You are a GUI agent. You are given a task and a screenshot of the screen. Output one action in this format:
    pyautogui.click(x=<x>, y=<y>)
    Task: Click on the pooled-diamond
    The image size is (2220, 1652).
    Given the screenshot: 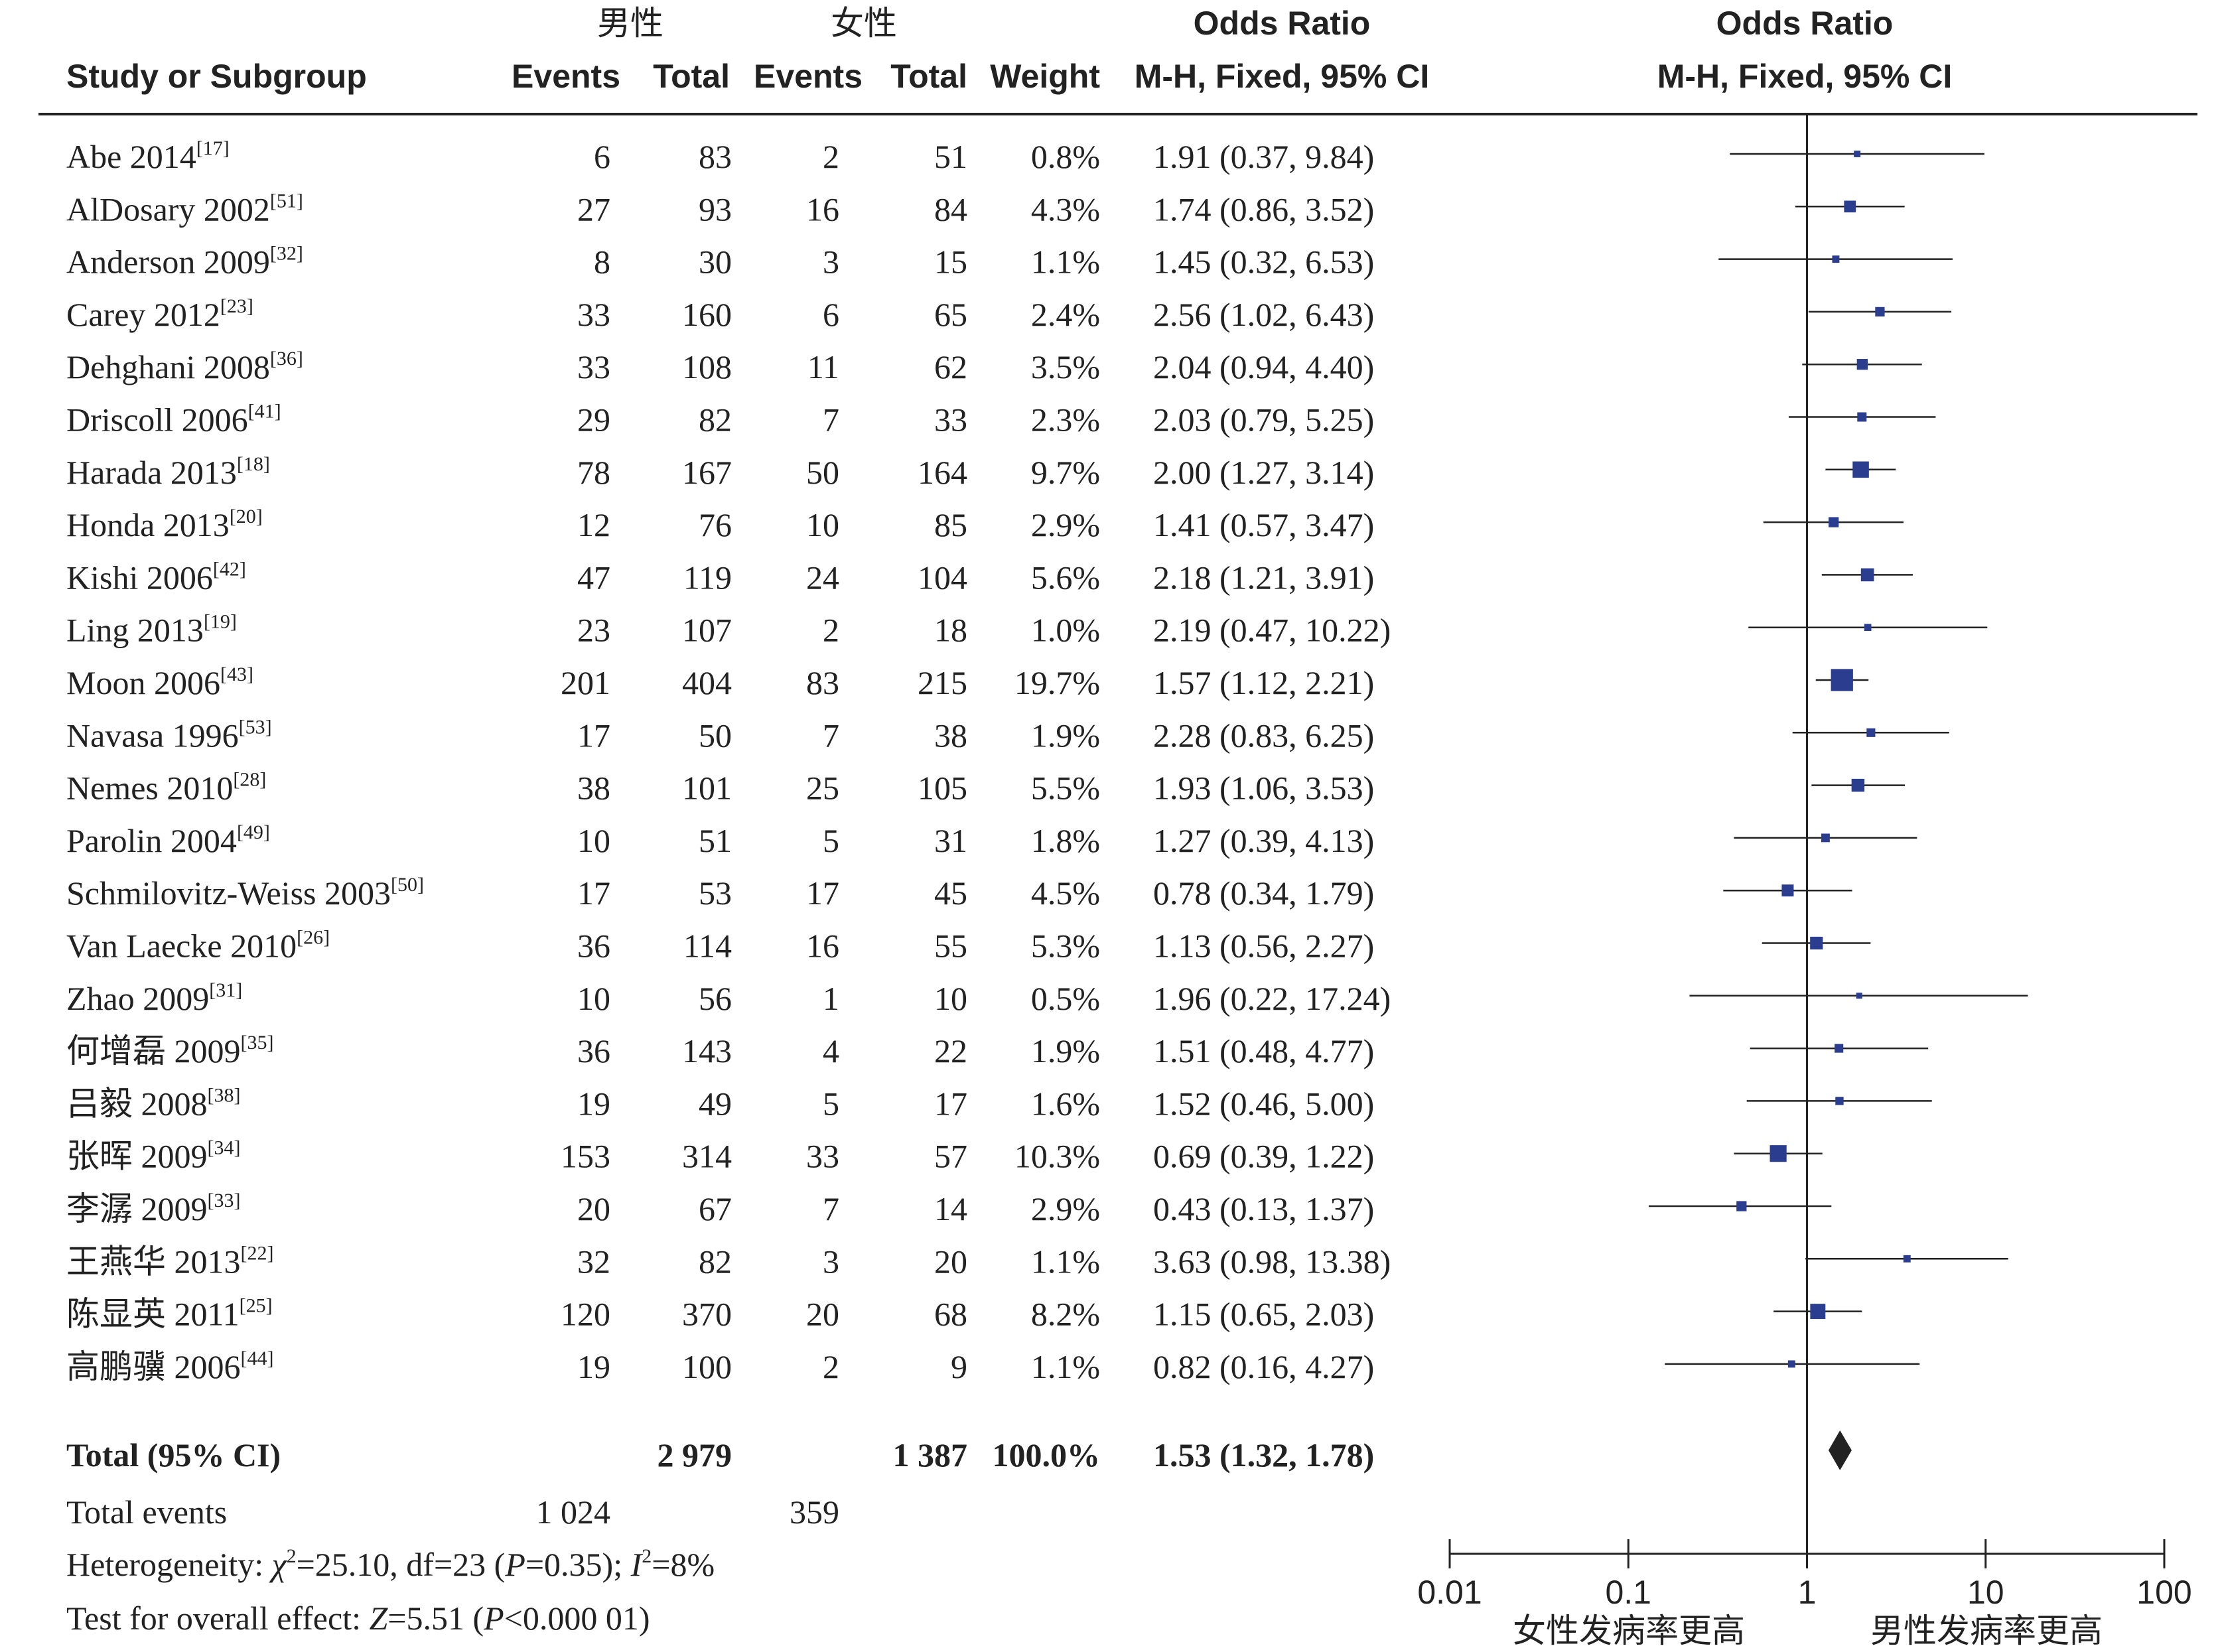 What is the action you would take?
    pyautogui.click(x=1840, y=1450)
    